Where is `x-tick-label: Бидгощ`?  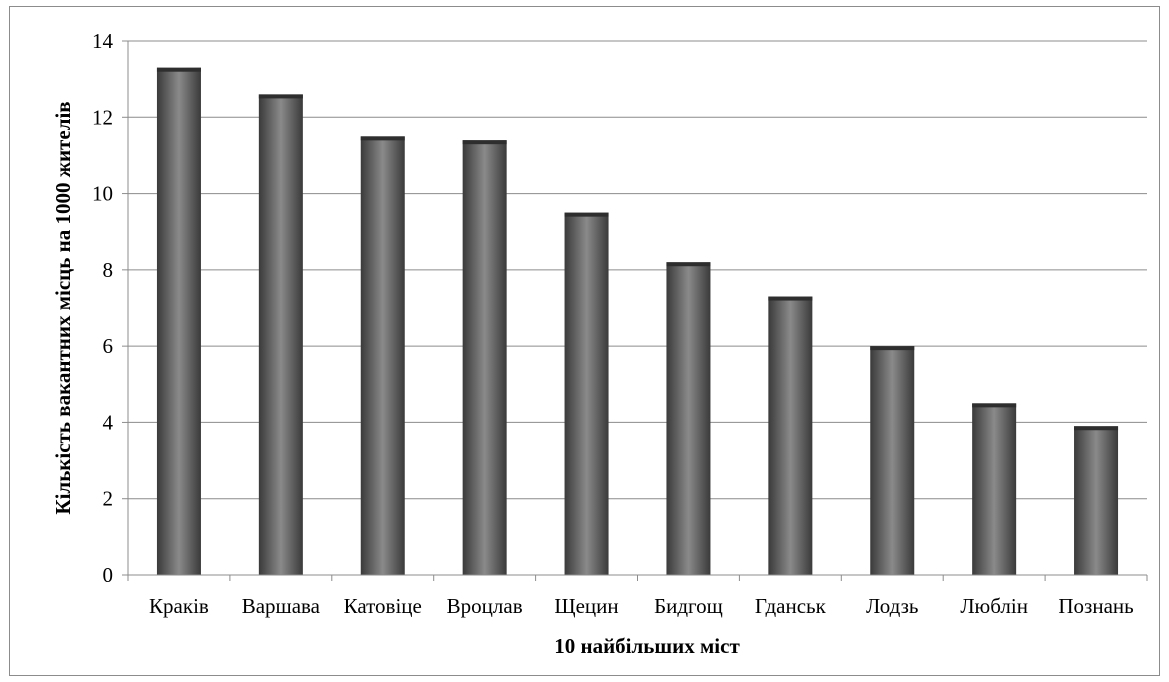
x-tick-label: Бидгощ is located at coordinates (688, 606).